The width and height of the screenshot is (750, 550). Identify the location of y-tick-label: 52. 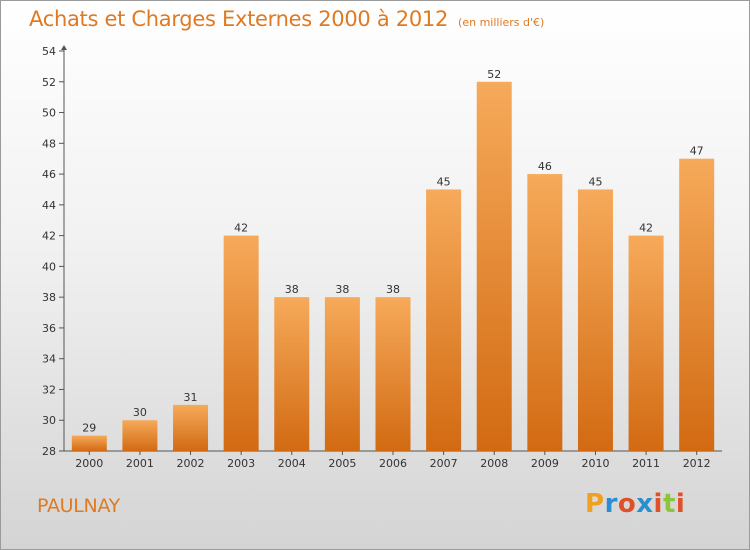
(49, 82).